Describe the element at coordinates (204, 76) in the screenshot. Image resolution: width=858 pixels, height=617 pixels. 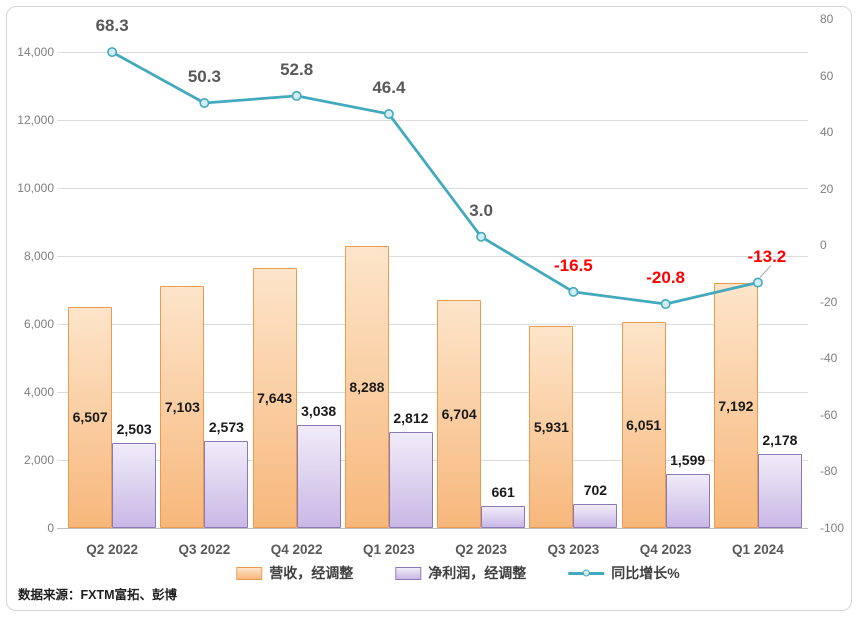
I see `yoy-point-label: 50.3` at that location.